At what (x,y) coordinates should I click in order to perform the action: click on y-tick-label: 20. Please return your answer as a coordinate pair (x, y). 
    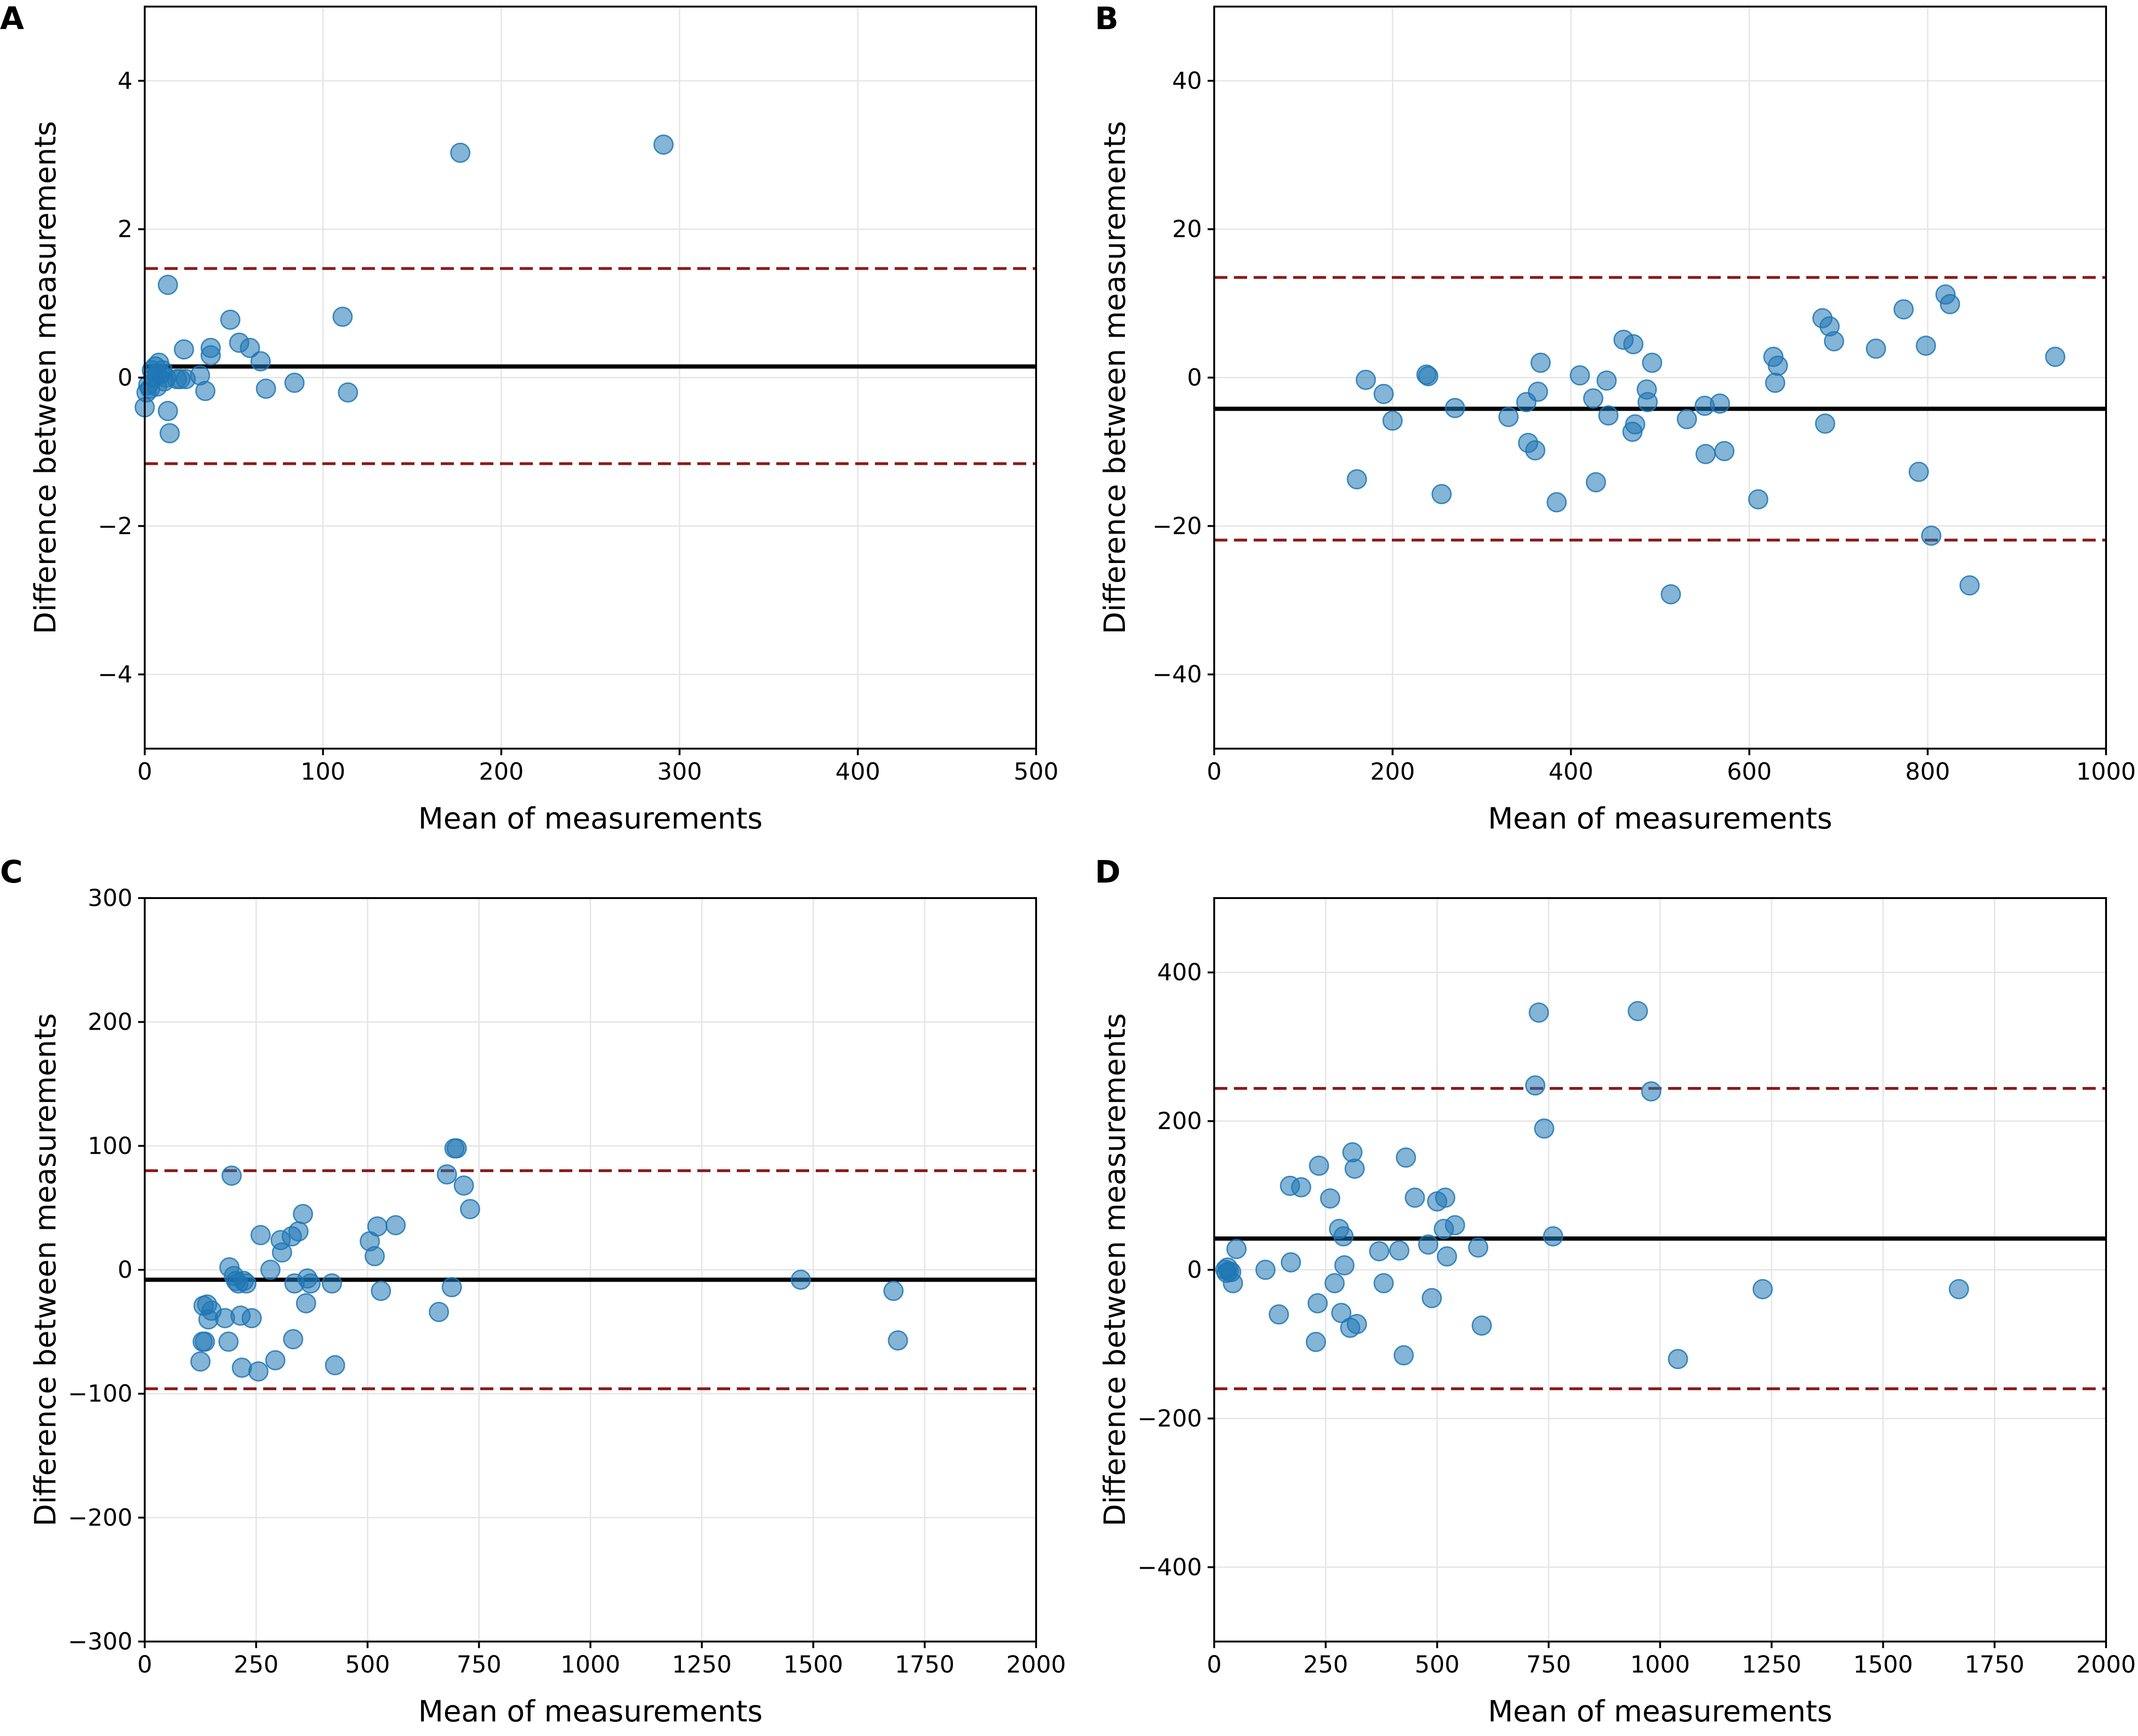
    Looking at the image, I should click on (1187, 229).